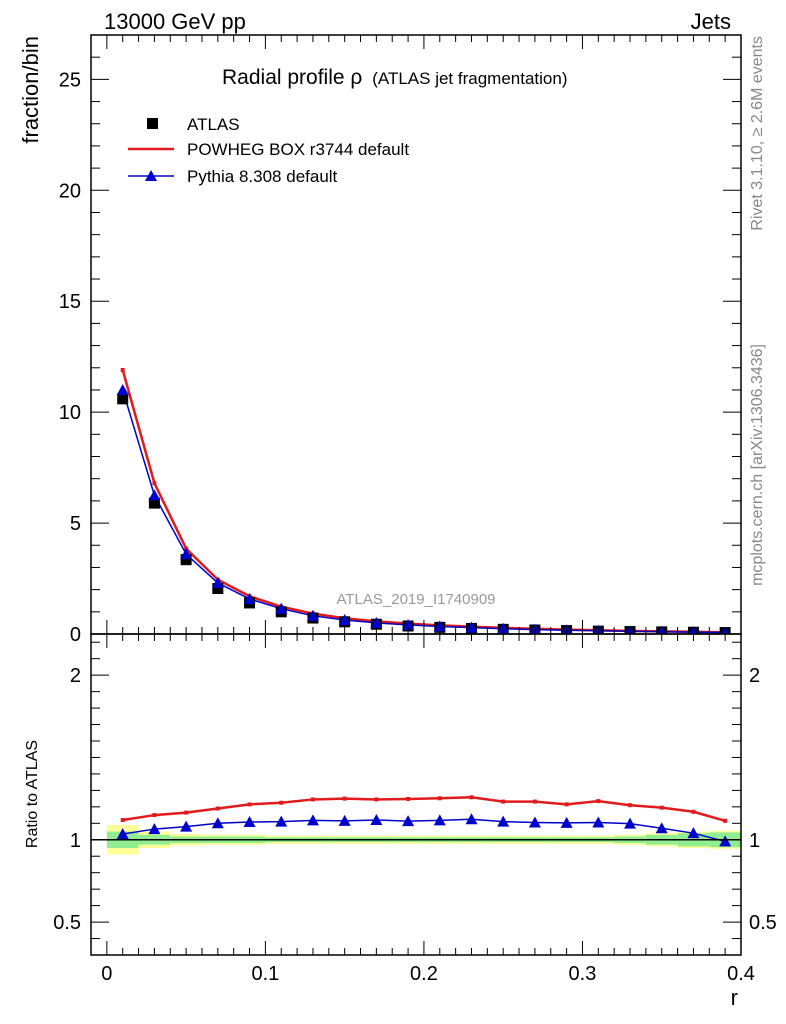 Image resolution: width=786 pixels, height=1024 pixels. Describe the element at coordinates (70, 191) in the screenshot. I see `y-tick-label: 20` at that location.